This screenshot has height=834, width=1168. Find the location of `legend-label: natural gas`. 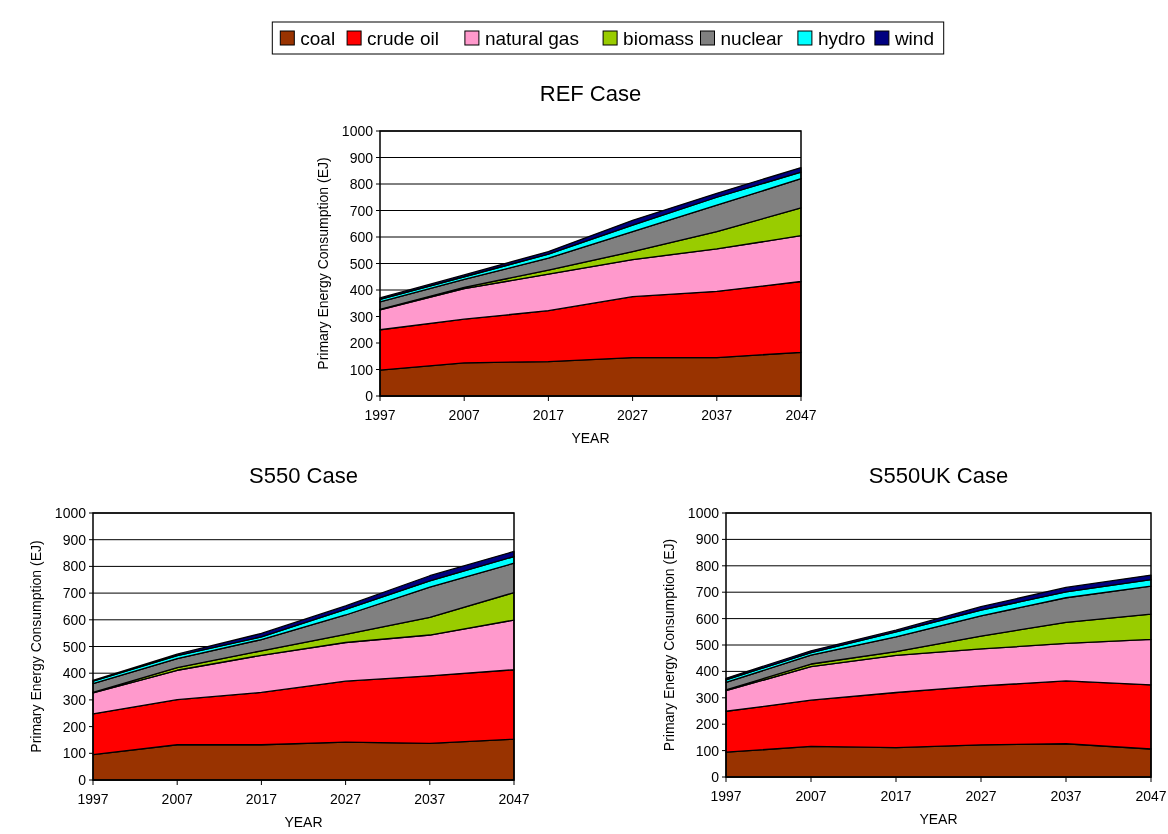

legend-label: natural gas is located at coordinates (531, 38).